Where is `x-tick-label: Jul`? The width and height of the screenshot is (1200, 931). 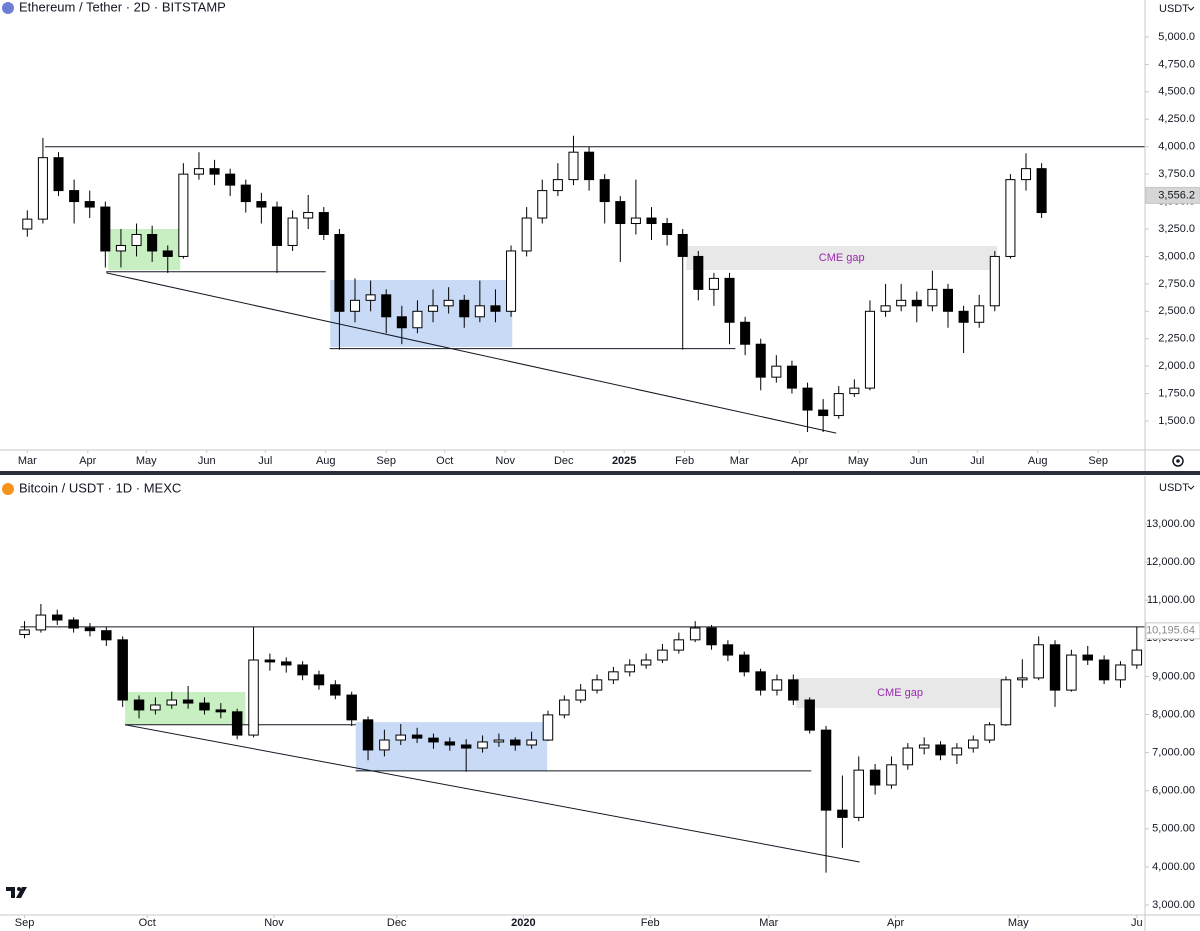 x-tick-label: Jul is located at coordinates (977, 461).